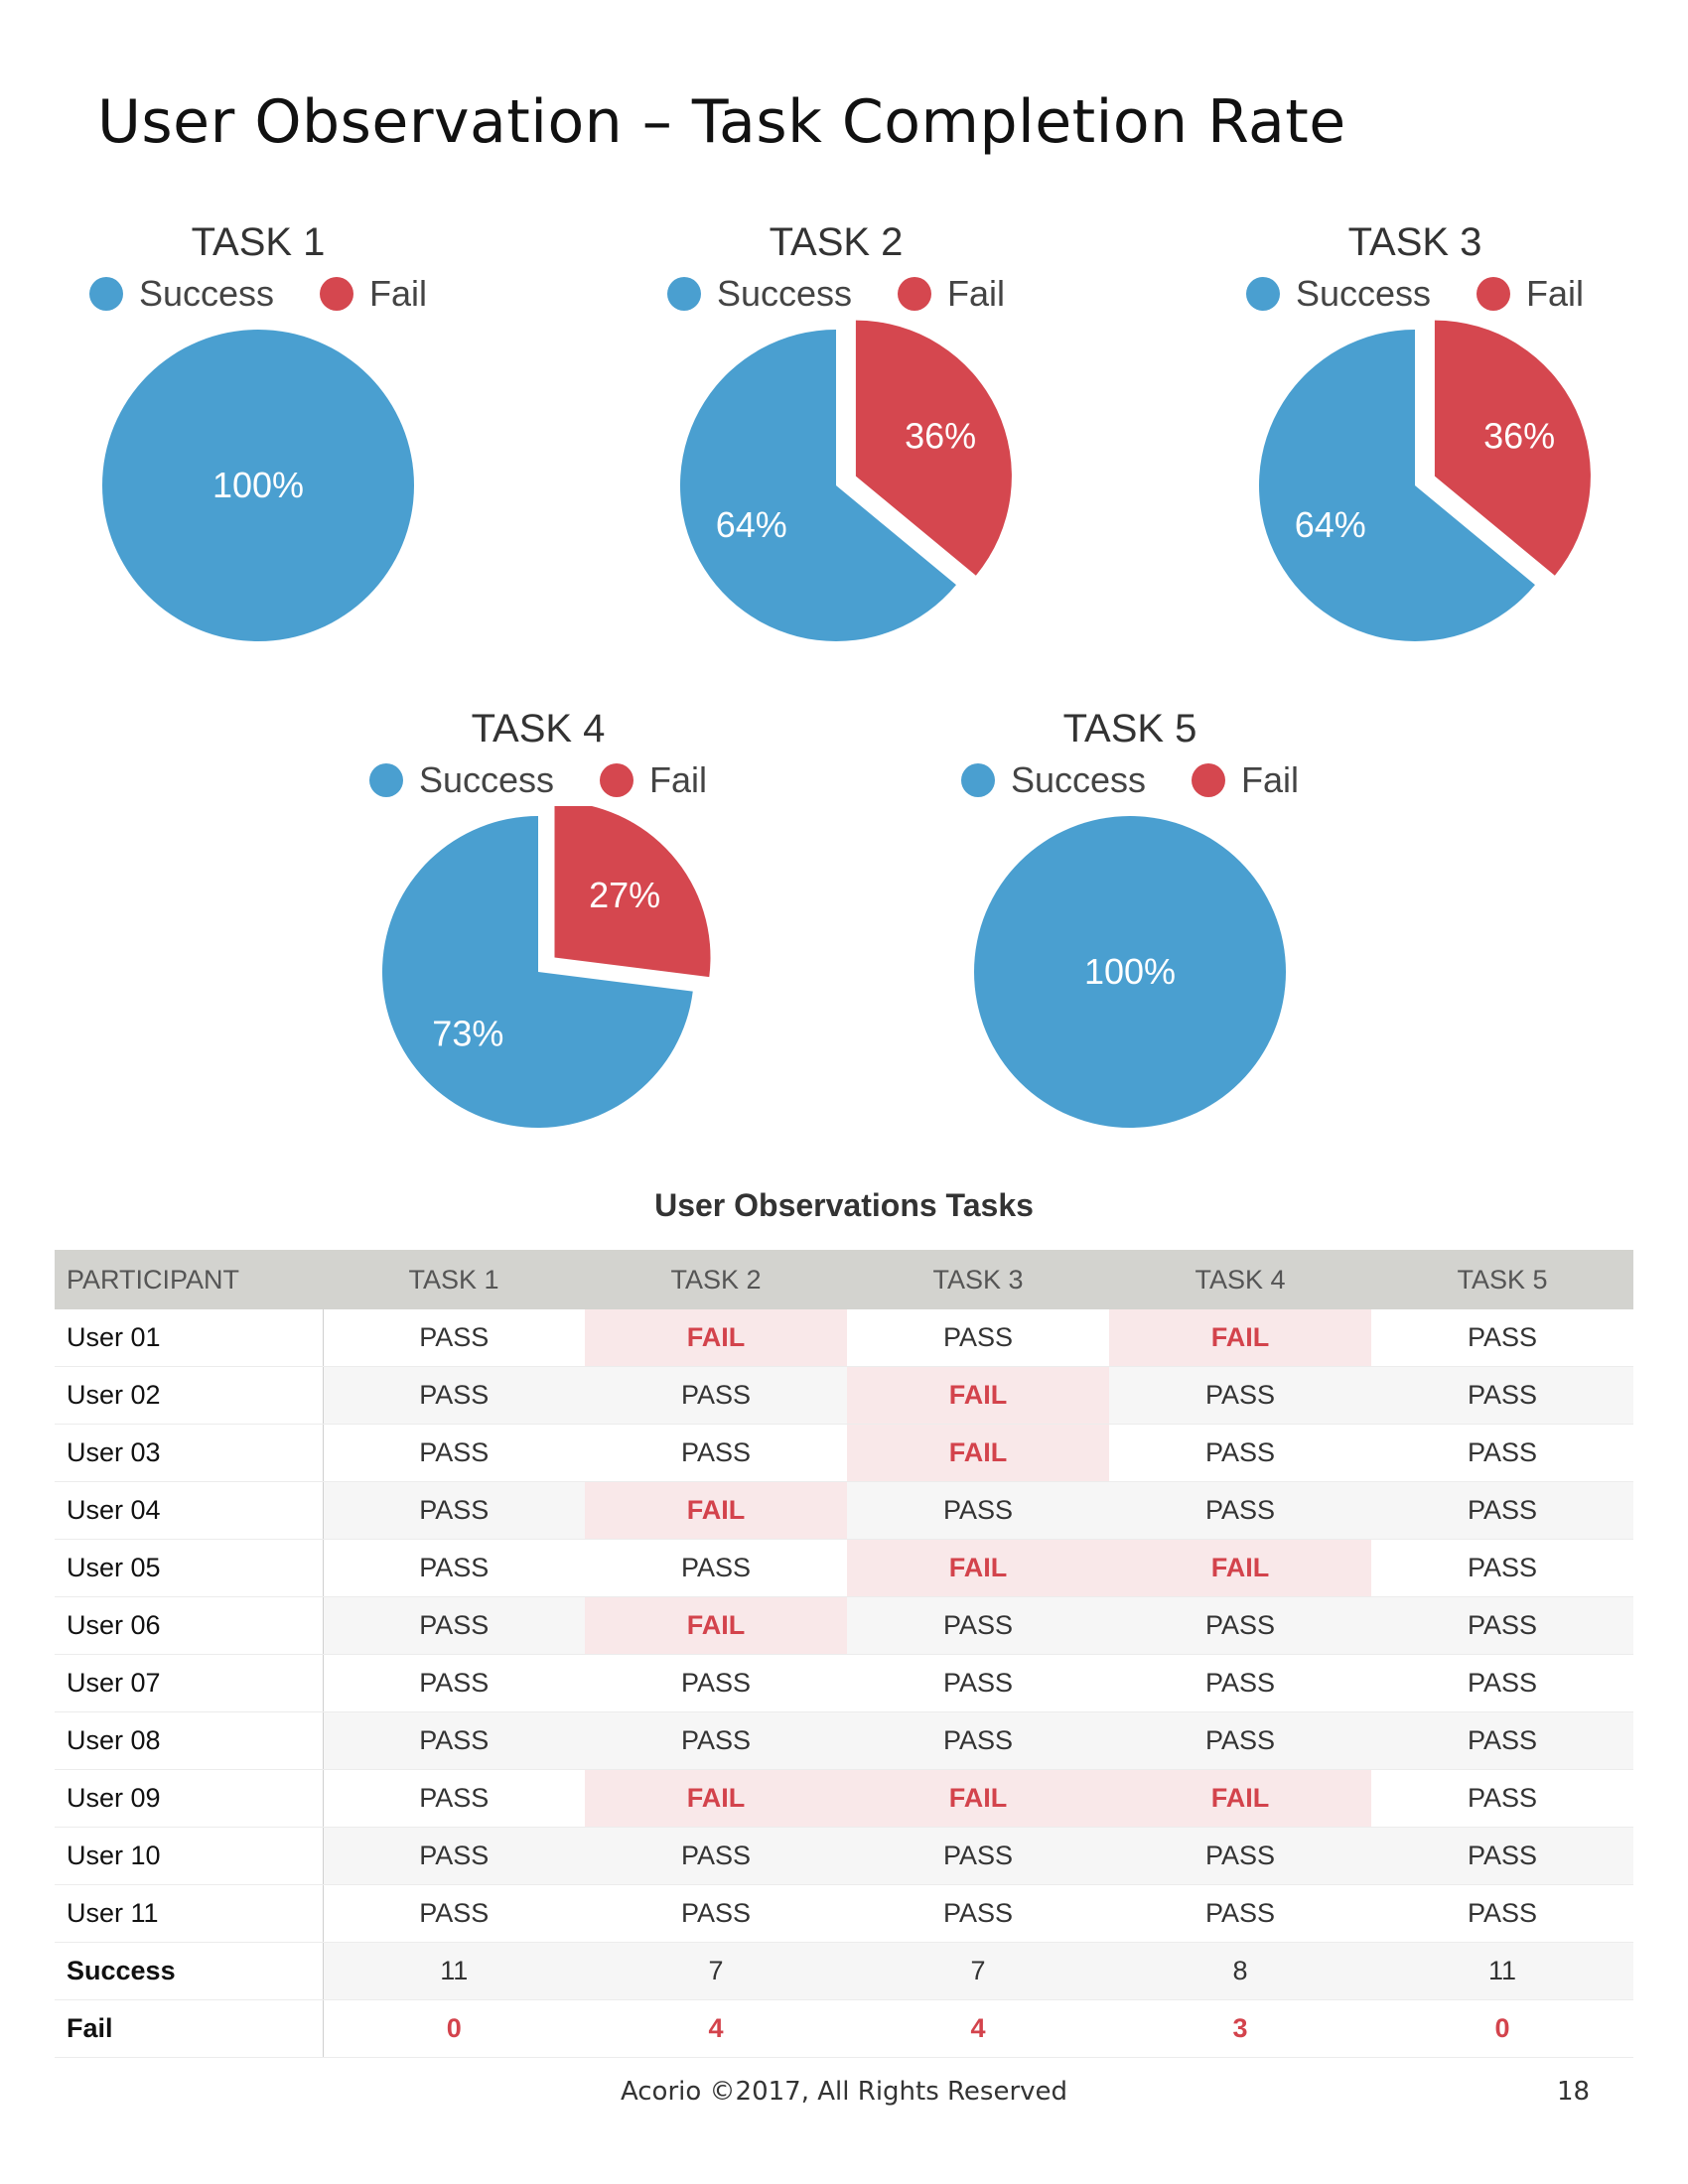  Describe the element at coordinates (538, 729) in the screenshot. I see `chart-title: TASK 4` at that location.